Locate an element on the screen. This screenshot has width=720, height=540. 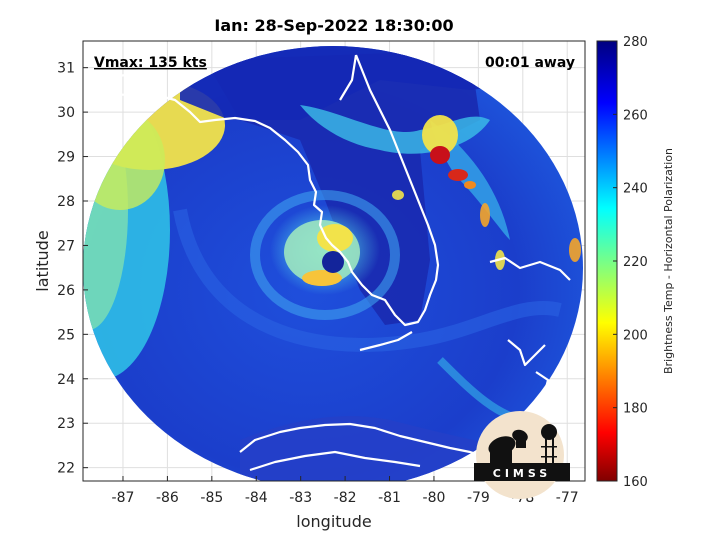
y-tick-label: 22 is located at coordinates (66, 469).